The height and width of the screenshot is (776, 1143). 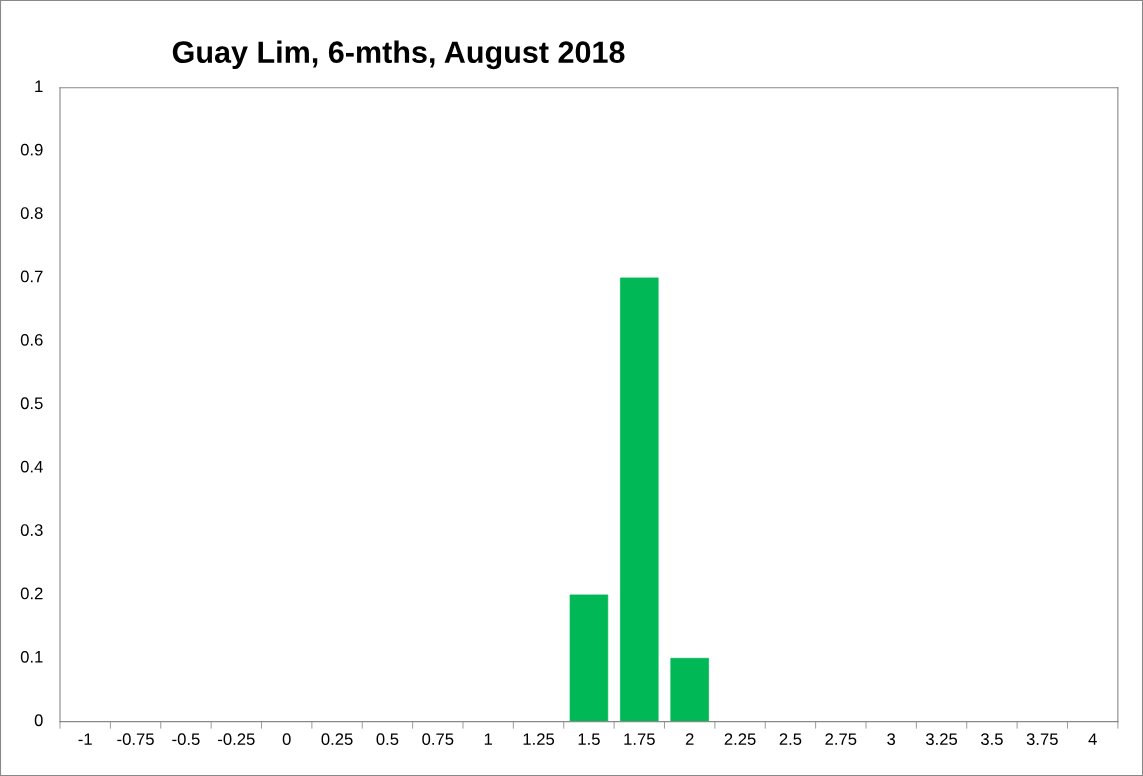 What do you see at coordinates (941, 739) in the screenshot?
I see `x-tick-label: 3.25` at bounding box center [941, 739].